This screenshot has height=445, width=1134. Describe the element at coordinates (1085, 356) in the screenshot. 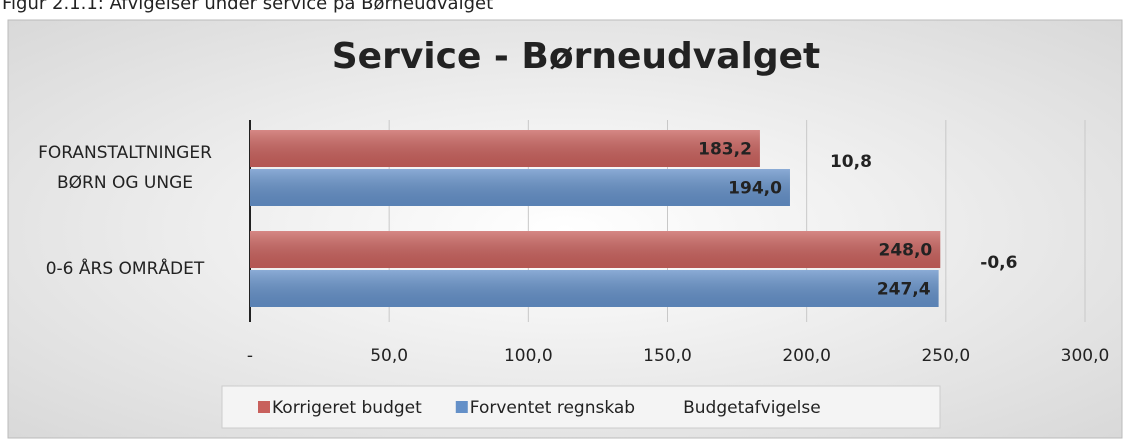

I see `x-tick-label: 300,0` at that location.